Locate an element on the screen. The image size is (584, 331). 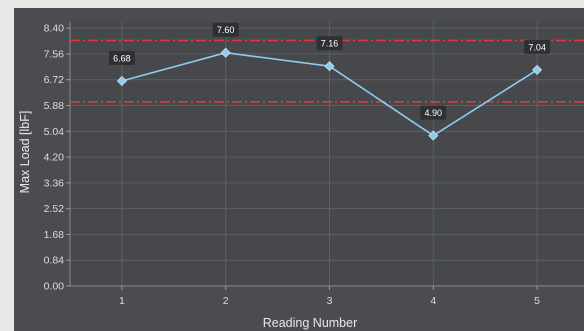
x-tick-label: 4 is located at coordinates (433, 301).